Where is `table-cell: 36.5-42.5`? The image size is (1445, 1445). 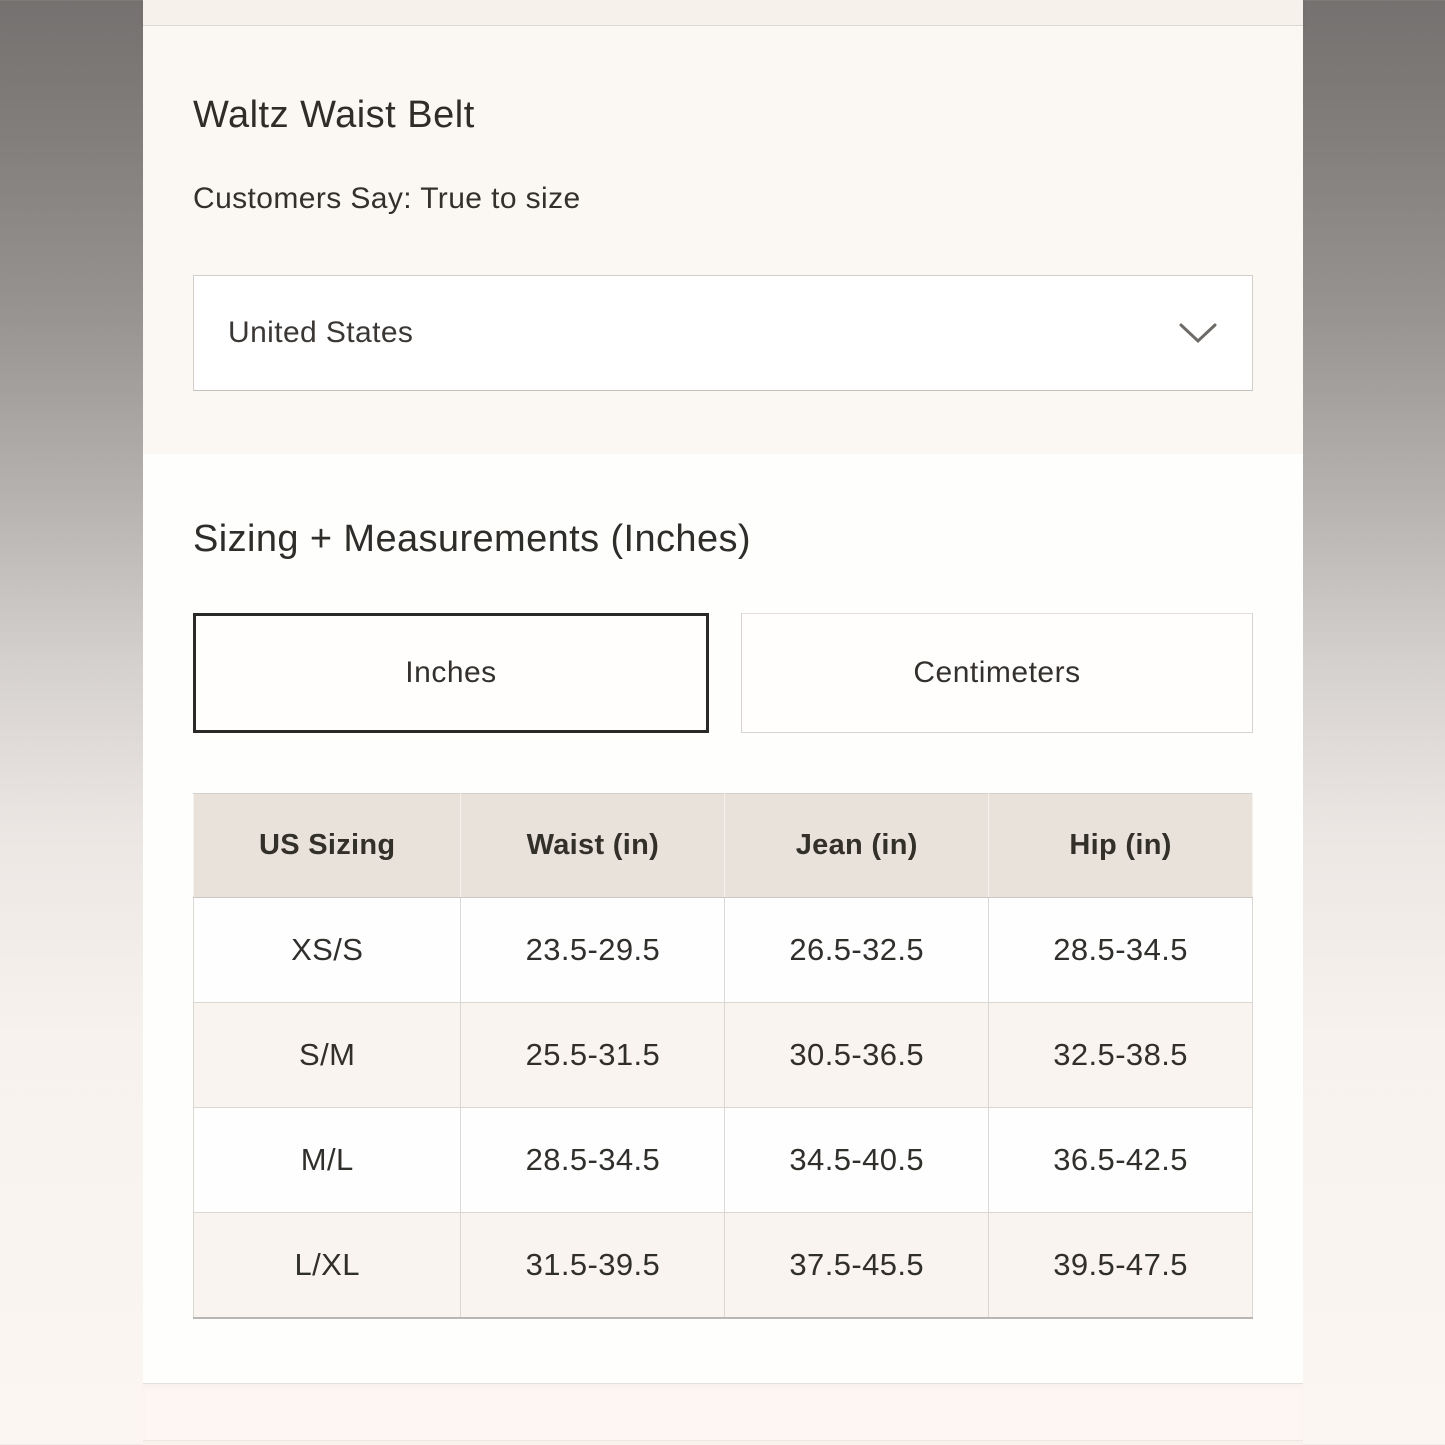
table-cell: 36.5-42.5 is located at coordinates (1120, 1160).